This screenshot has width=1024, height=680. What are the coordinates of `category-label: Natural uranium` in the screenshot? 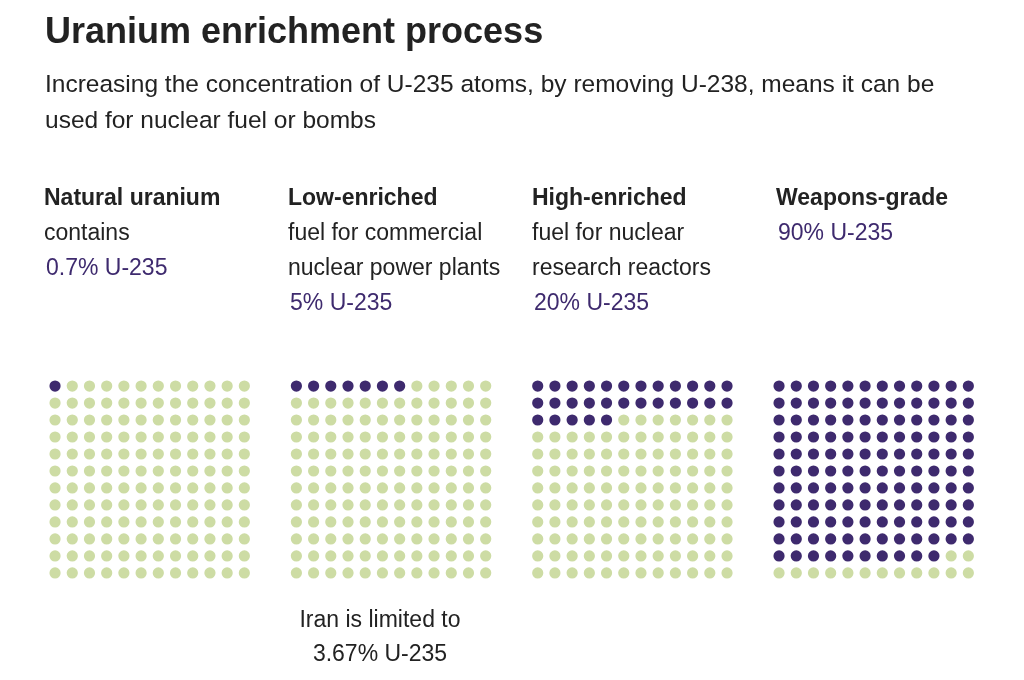 It's located at (133, 197).